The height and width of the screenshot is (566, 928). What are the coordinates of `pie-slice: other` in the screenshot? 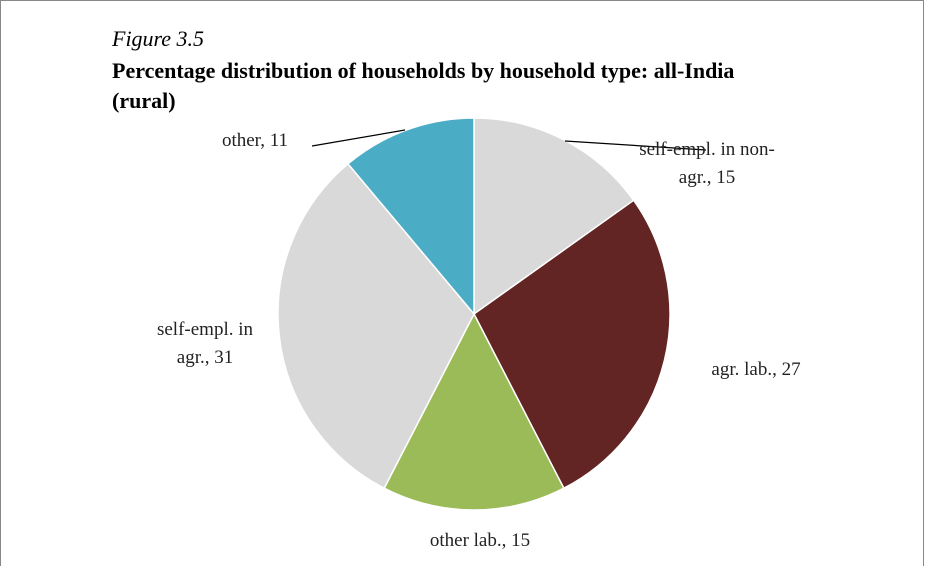 It's located at (410, 217).